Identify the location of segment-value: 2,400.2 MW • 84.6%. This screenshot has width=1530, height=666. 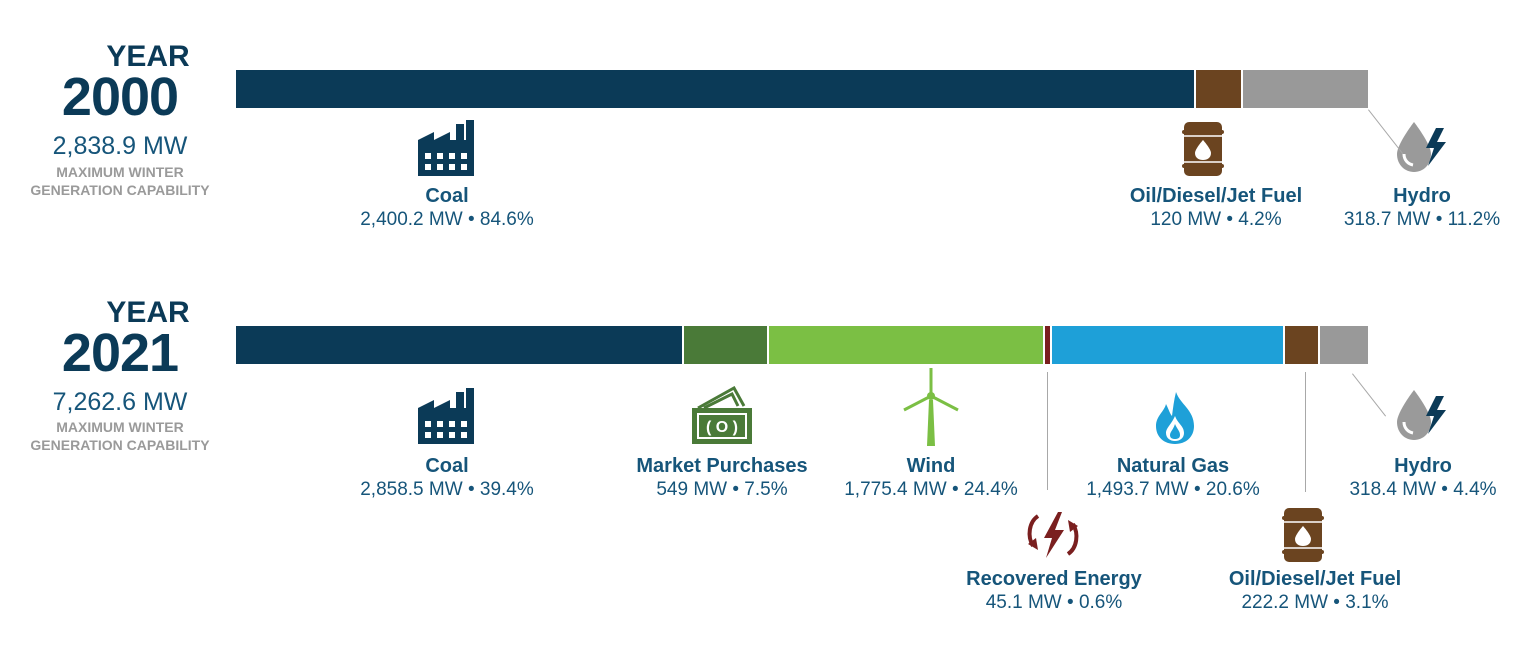
(447, 219).